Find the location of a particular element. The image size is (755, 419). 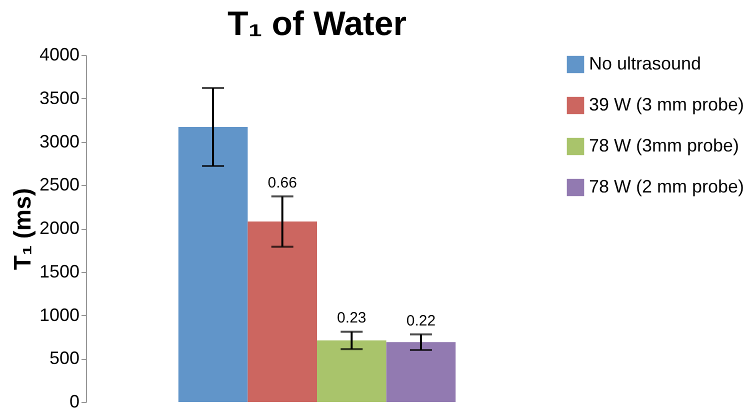

annotation: 0.66 is located at coordinates (282, 183).